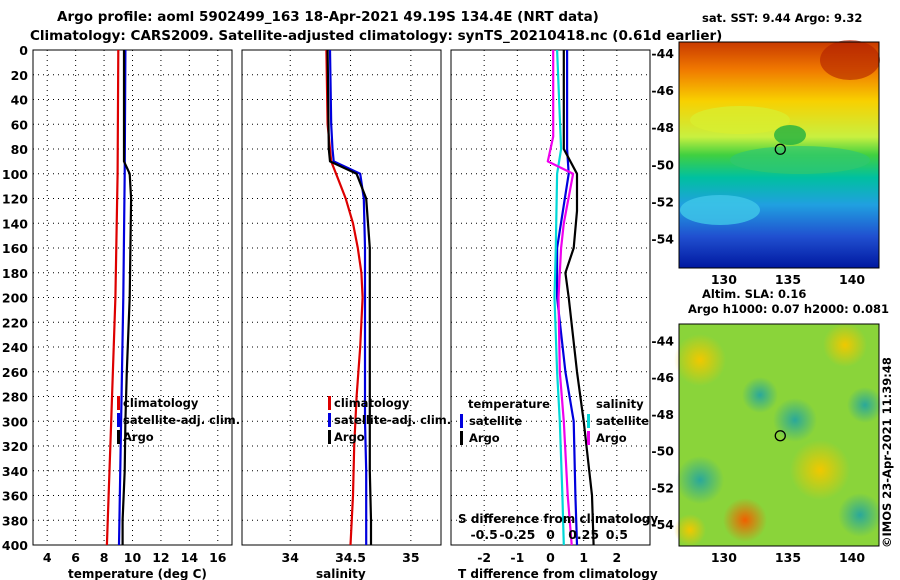 The image size is (900, 580). I want to click on sst-map-frame, so click(779, 155).